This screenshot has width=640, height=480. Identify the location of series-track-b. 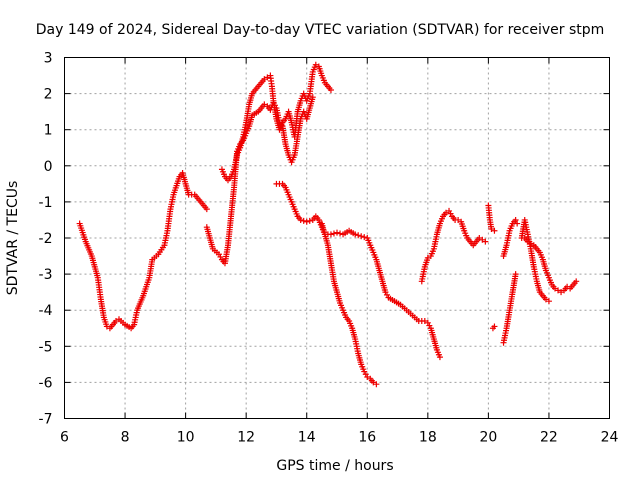
(259, 180).